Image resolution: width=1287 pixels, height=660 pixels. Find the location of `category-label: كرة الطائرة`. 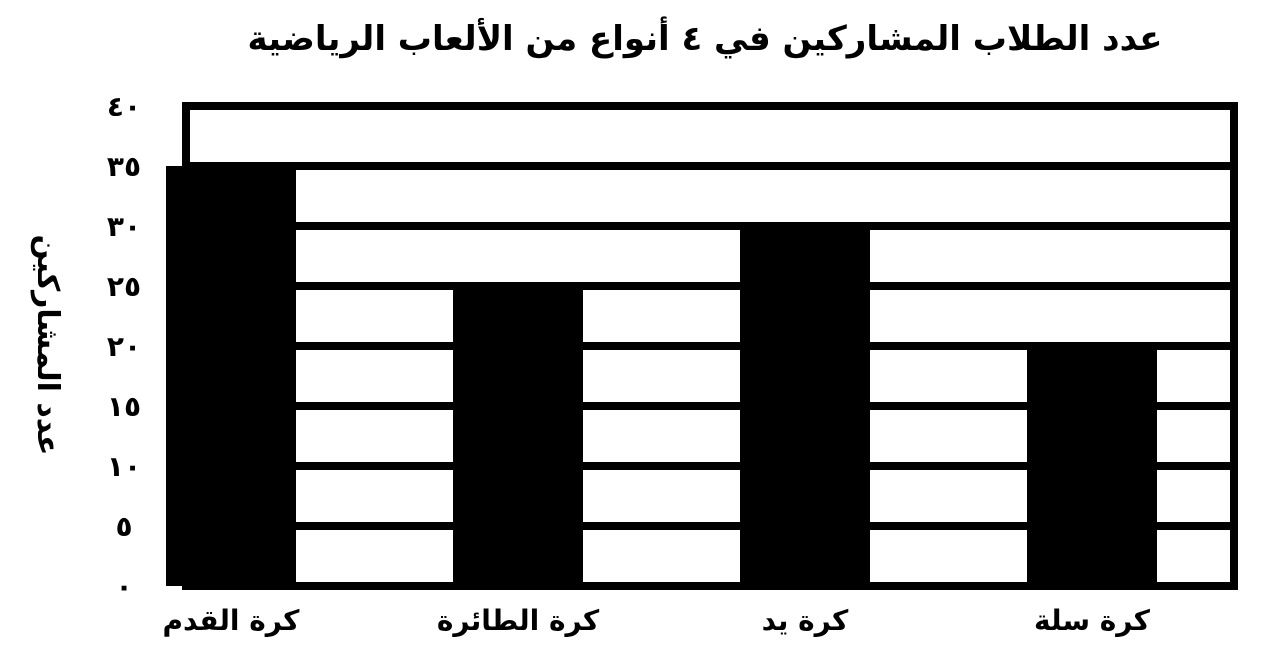

category-label: كرة الطائرة is located at coordinates (518, 620).